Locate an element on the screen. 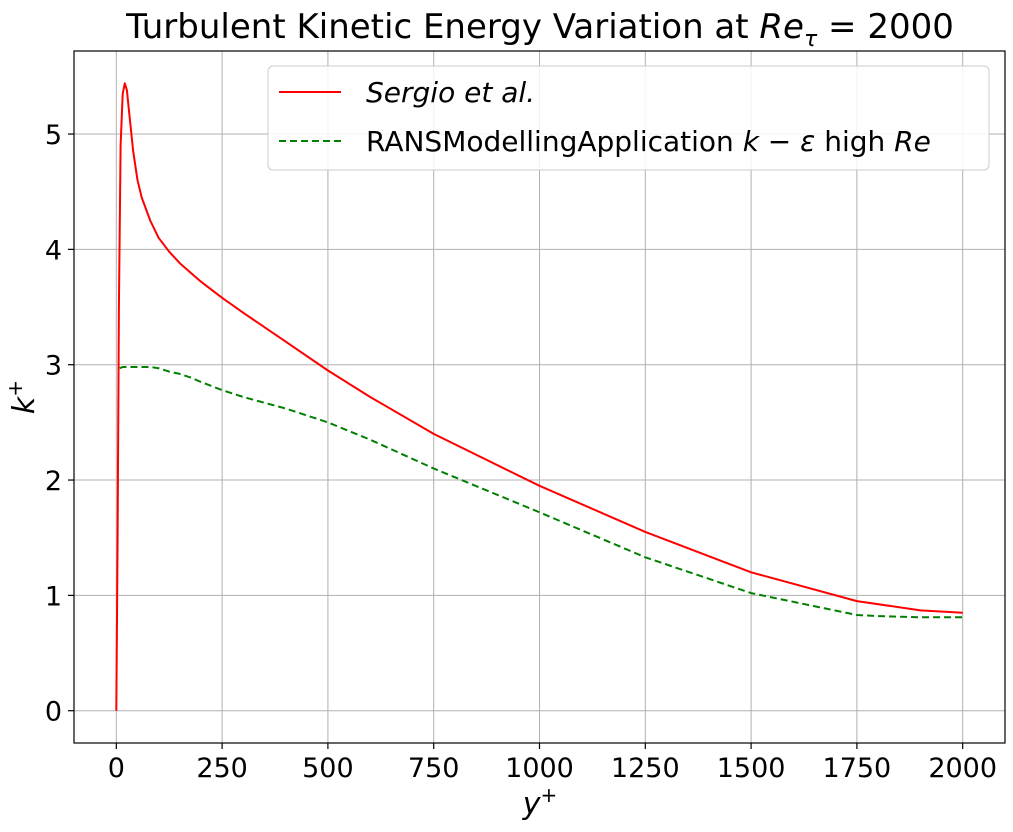  x-tick-label: 0 is located at coordinates (116, 768).